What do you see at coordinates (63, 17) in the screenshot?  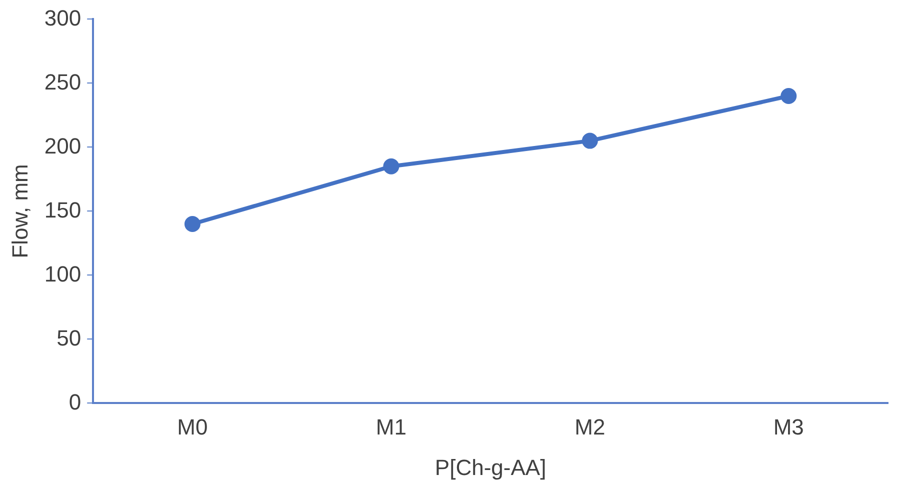 I see `y-tick-label: 300` at bounding box center [63, 17].